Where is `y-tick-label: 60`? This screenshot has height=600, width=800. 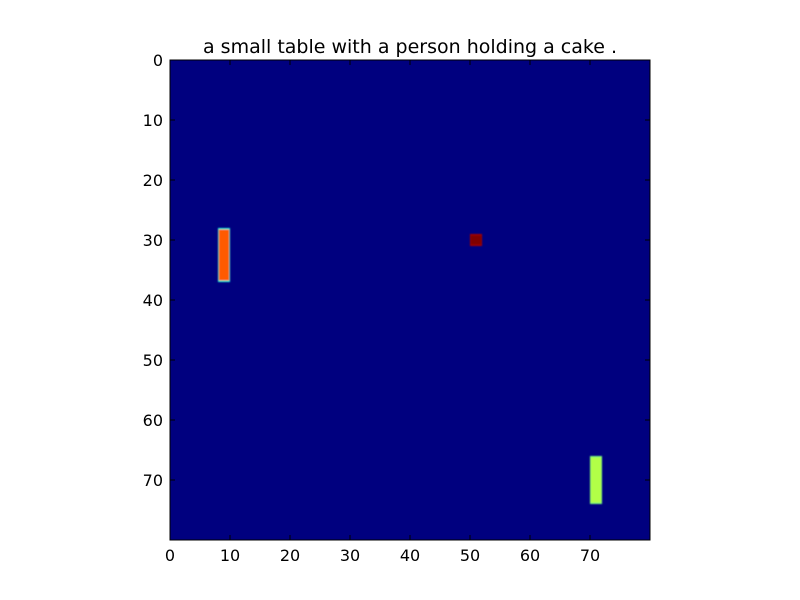
y-tick-label: 60 is located at coordinates (153, 420).